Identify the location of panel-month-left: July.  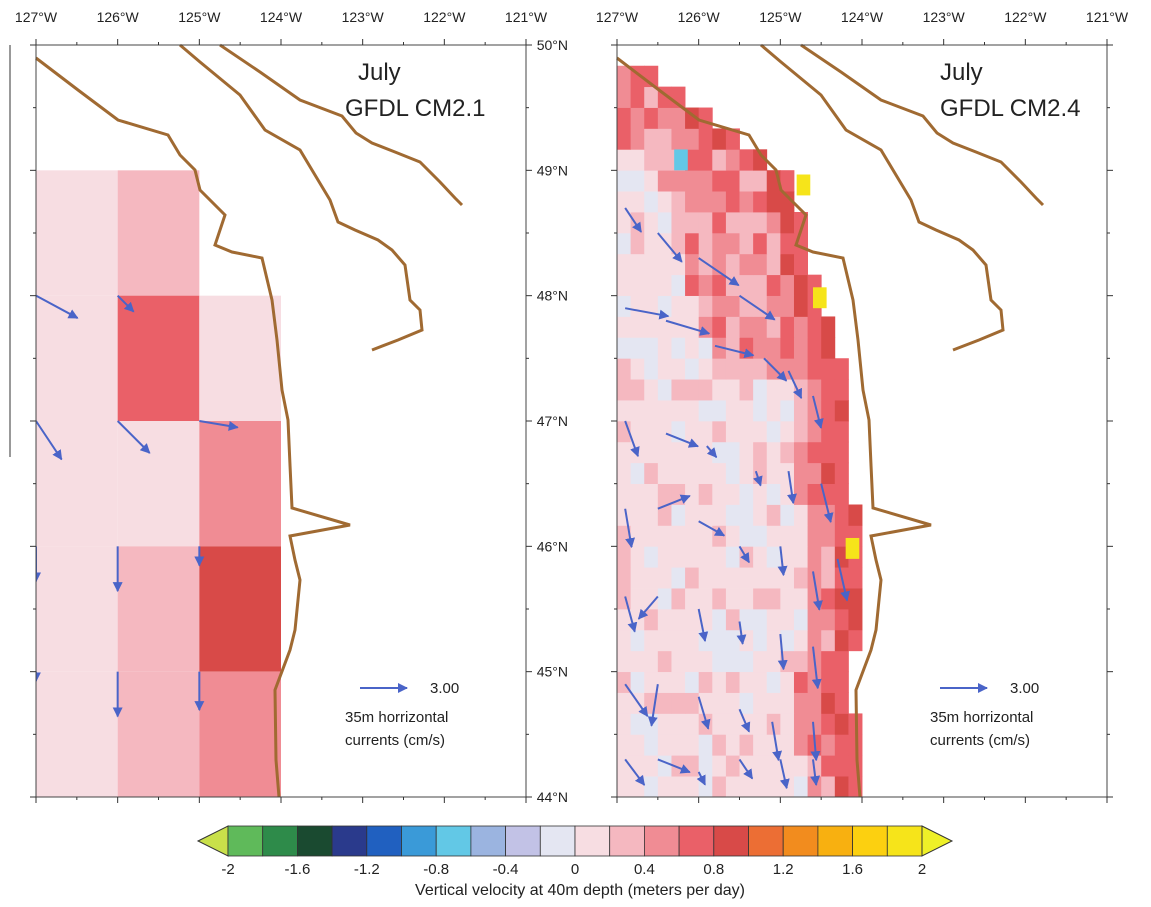
(379, 72).